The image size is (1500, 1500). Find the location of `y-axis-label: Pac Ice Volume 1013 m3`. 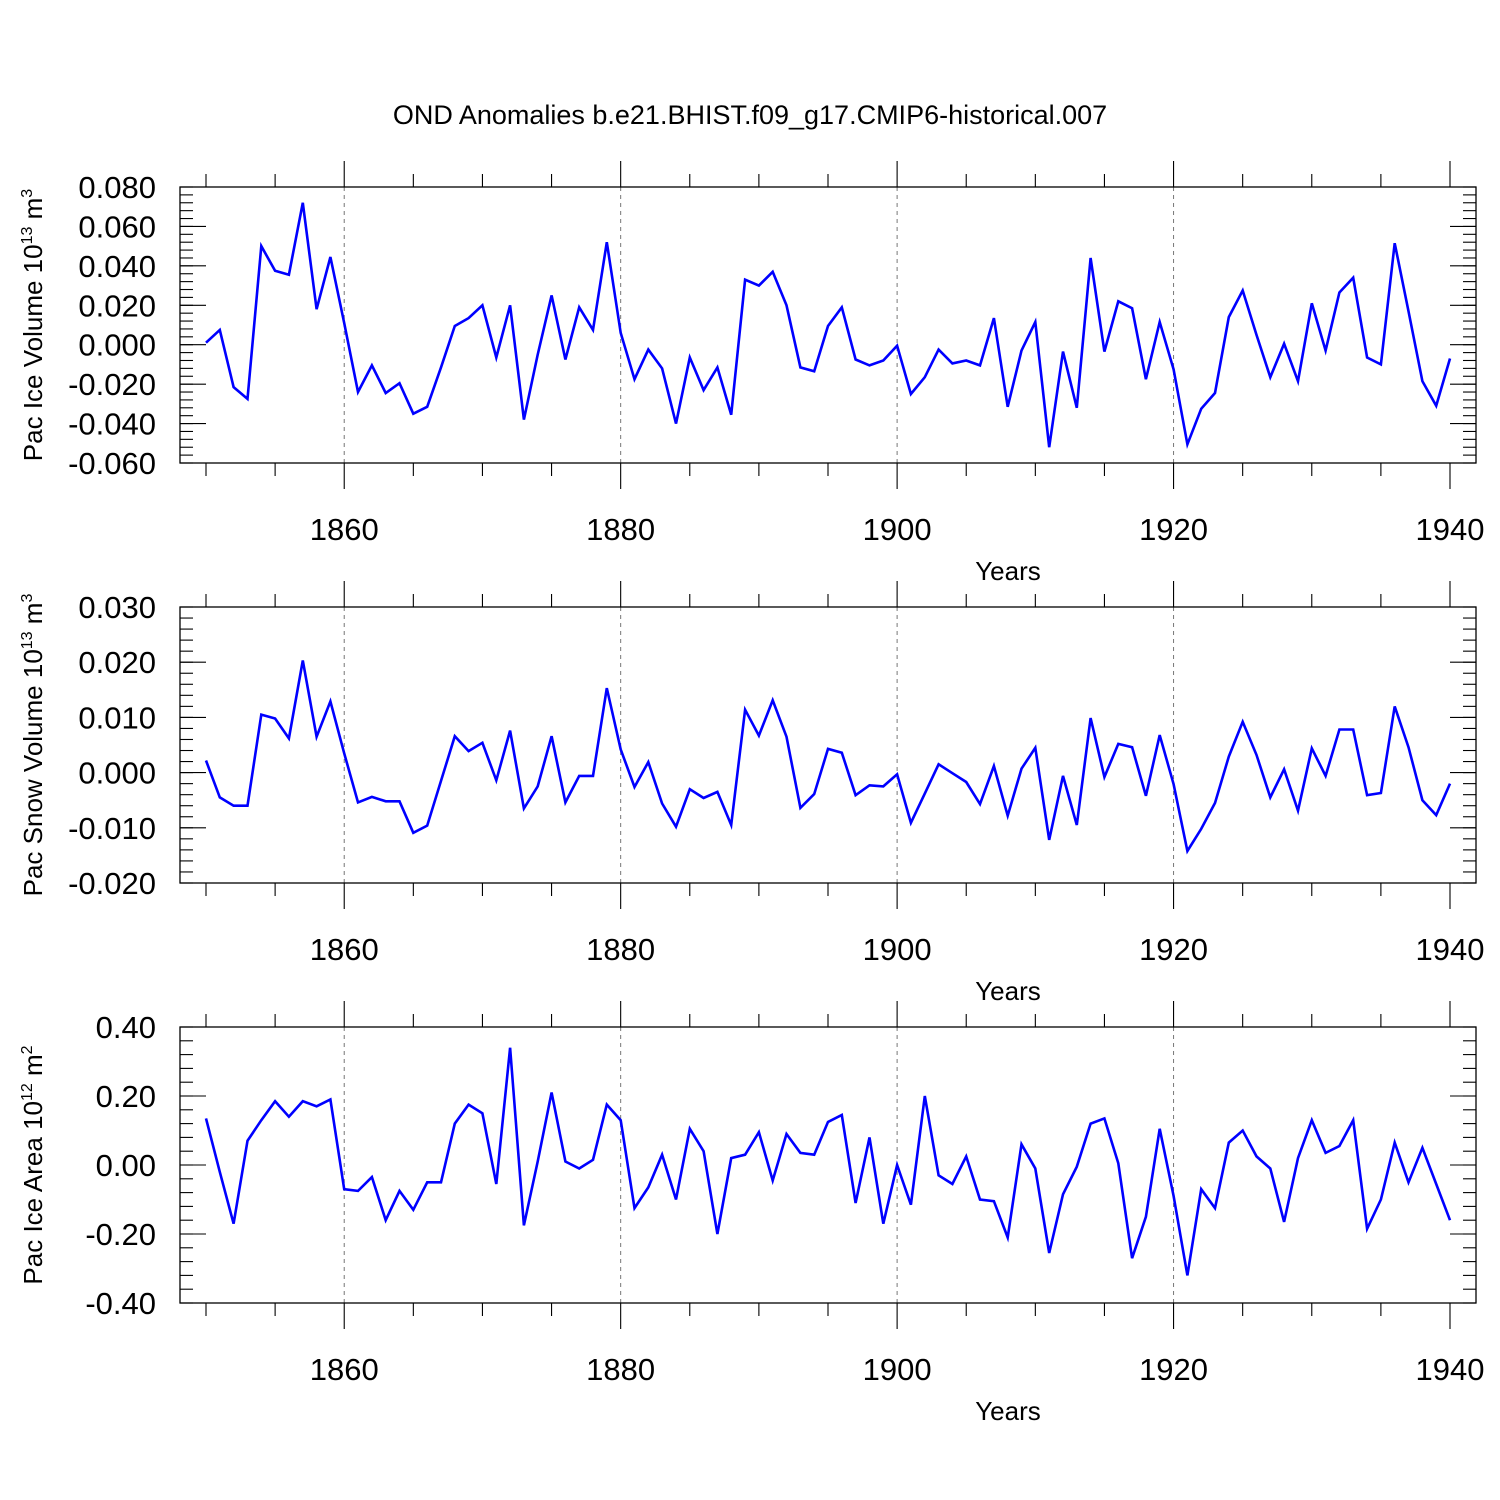

y-axis-label: Pac Ice Volume 1013 m3 is located at coordinates (33, 325).